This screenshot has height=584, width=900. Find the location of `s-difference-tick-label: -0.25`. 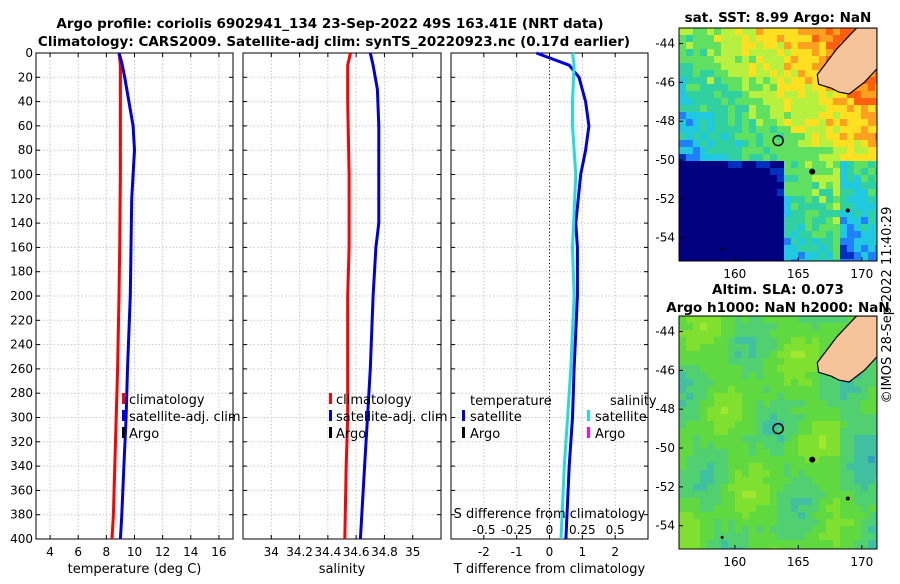

s-difference-tick-label: -0.25 is located at coordinates (516, 530).